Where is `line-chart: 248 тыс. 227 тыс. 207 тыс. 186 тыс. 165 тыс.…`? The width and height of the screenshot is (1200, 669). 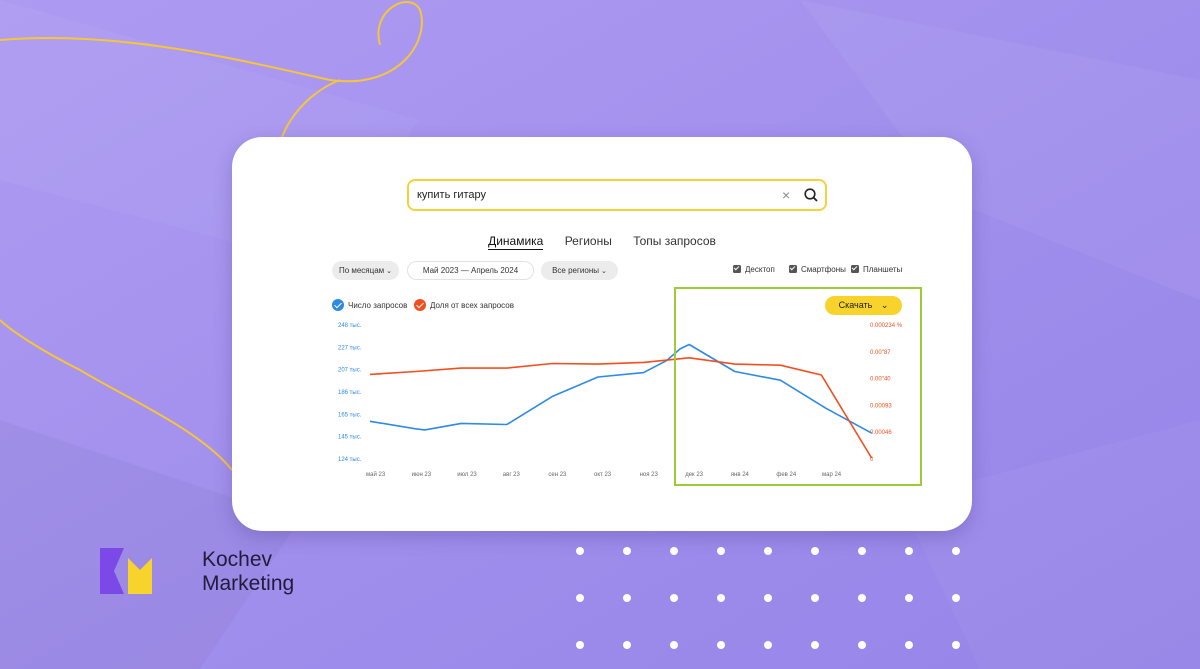
line-chart: 248 тыс. 227 тыс. 207 тыс. 186 тыс. 165 тыс.… is located at coordinates (630, 386).